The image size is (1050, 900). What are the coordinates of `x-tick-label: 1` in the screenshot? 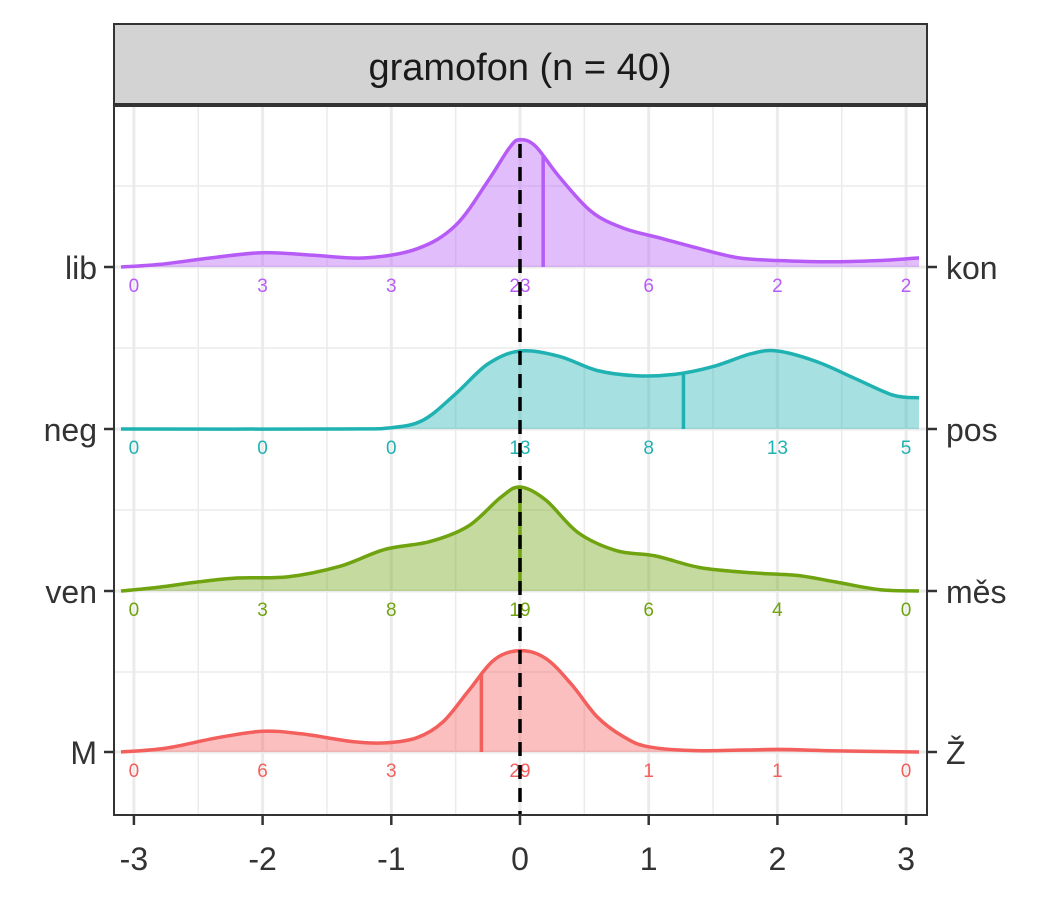 It's located at (649, 859).